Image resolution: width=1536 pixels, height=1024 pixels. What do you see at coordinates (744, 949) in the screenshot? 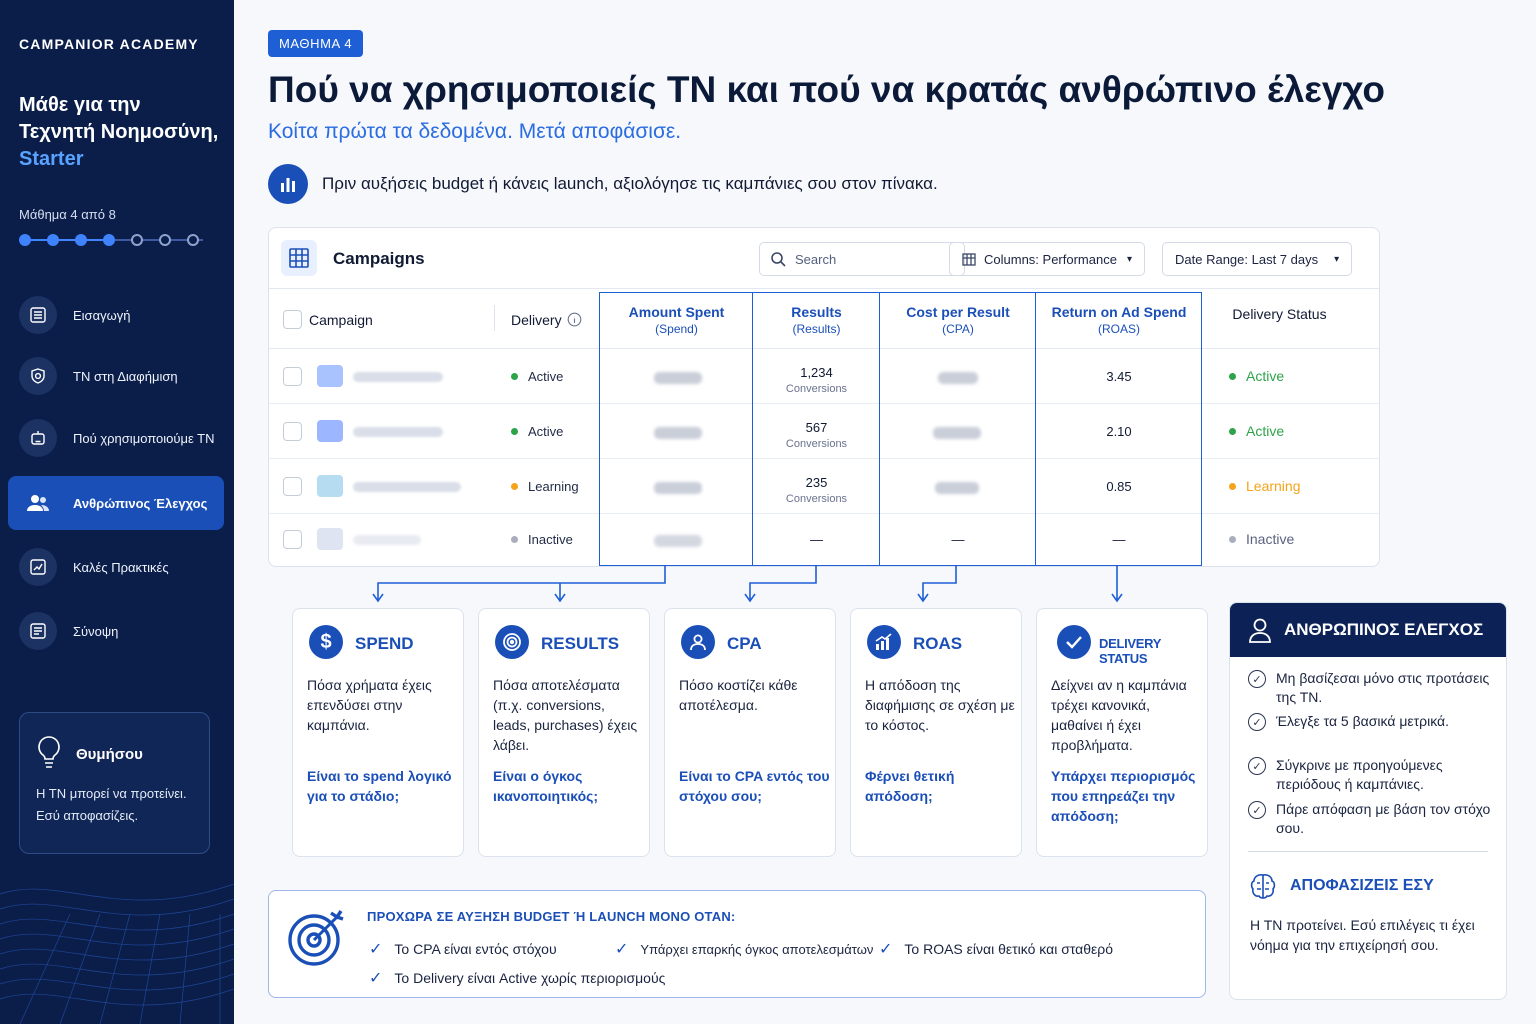
I see `condition-item: ✓ Υπάρχει επαρκής όγκος αποτελεσμάτων` at bounding box center [744, 949].